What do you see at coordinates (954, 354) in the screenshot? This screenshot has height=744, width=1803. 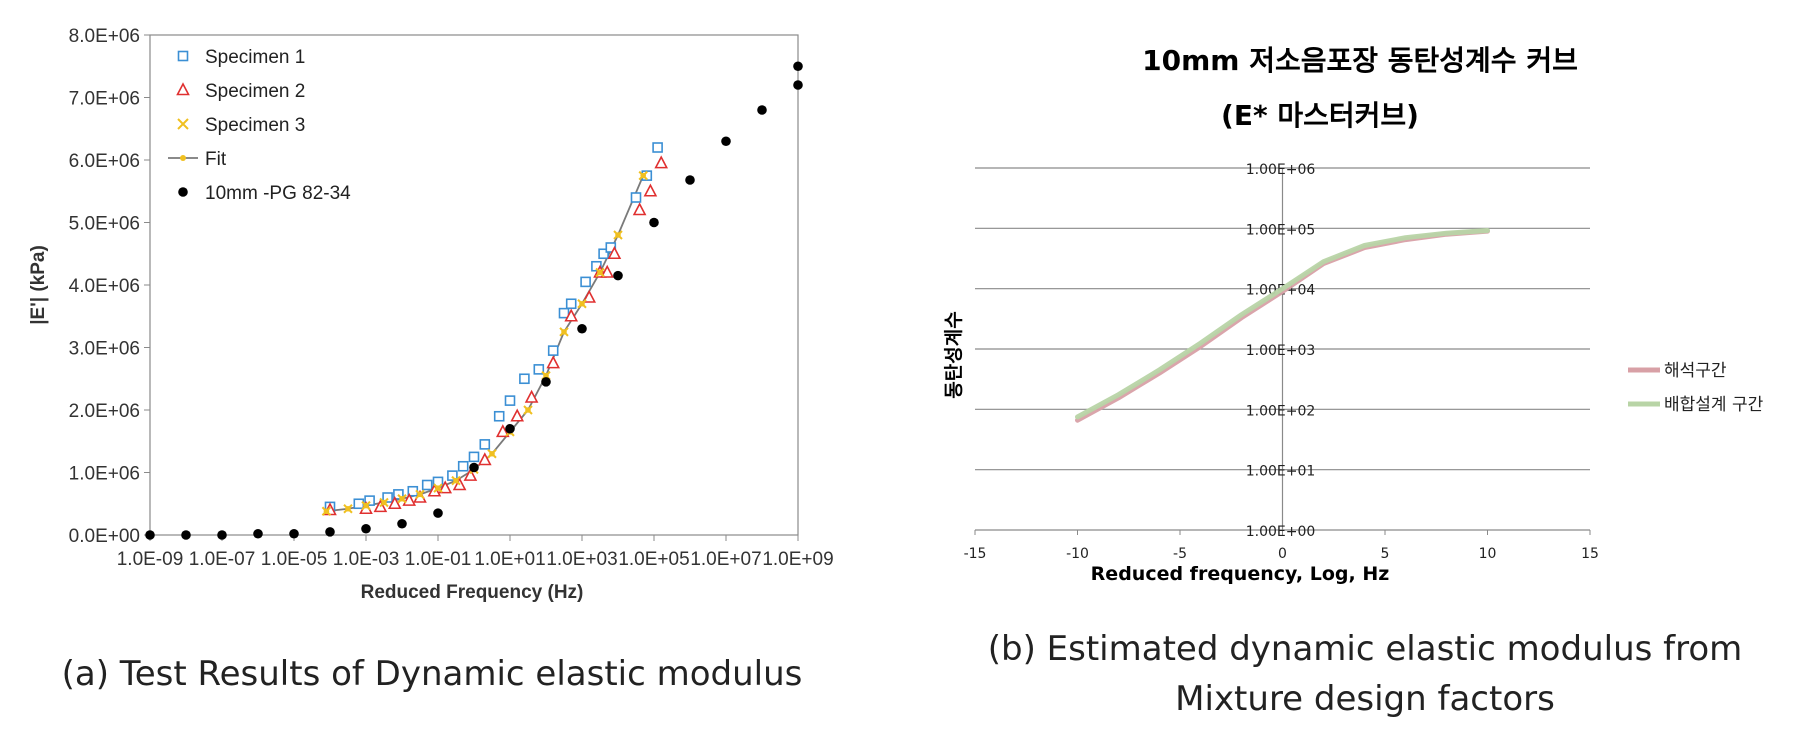 I see `chart-b-ylabel: 동탄성계수` at bounding box center [954, 354].